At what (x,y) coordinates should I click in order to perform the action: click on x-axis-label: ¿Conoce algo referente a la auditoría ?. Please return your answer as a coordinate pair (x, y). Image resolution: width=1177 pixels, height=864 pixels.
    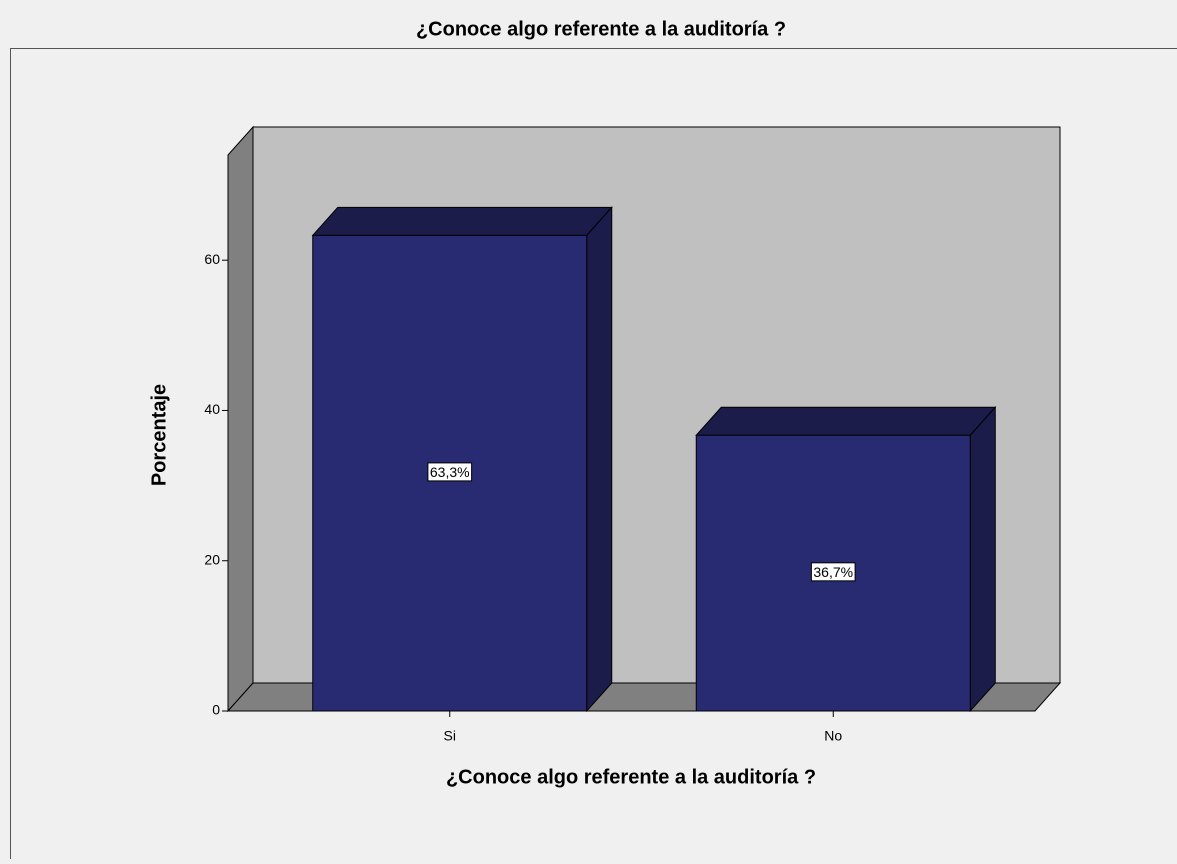
    Looking at the image, I should click on (631, 777).